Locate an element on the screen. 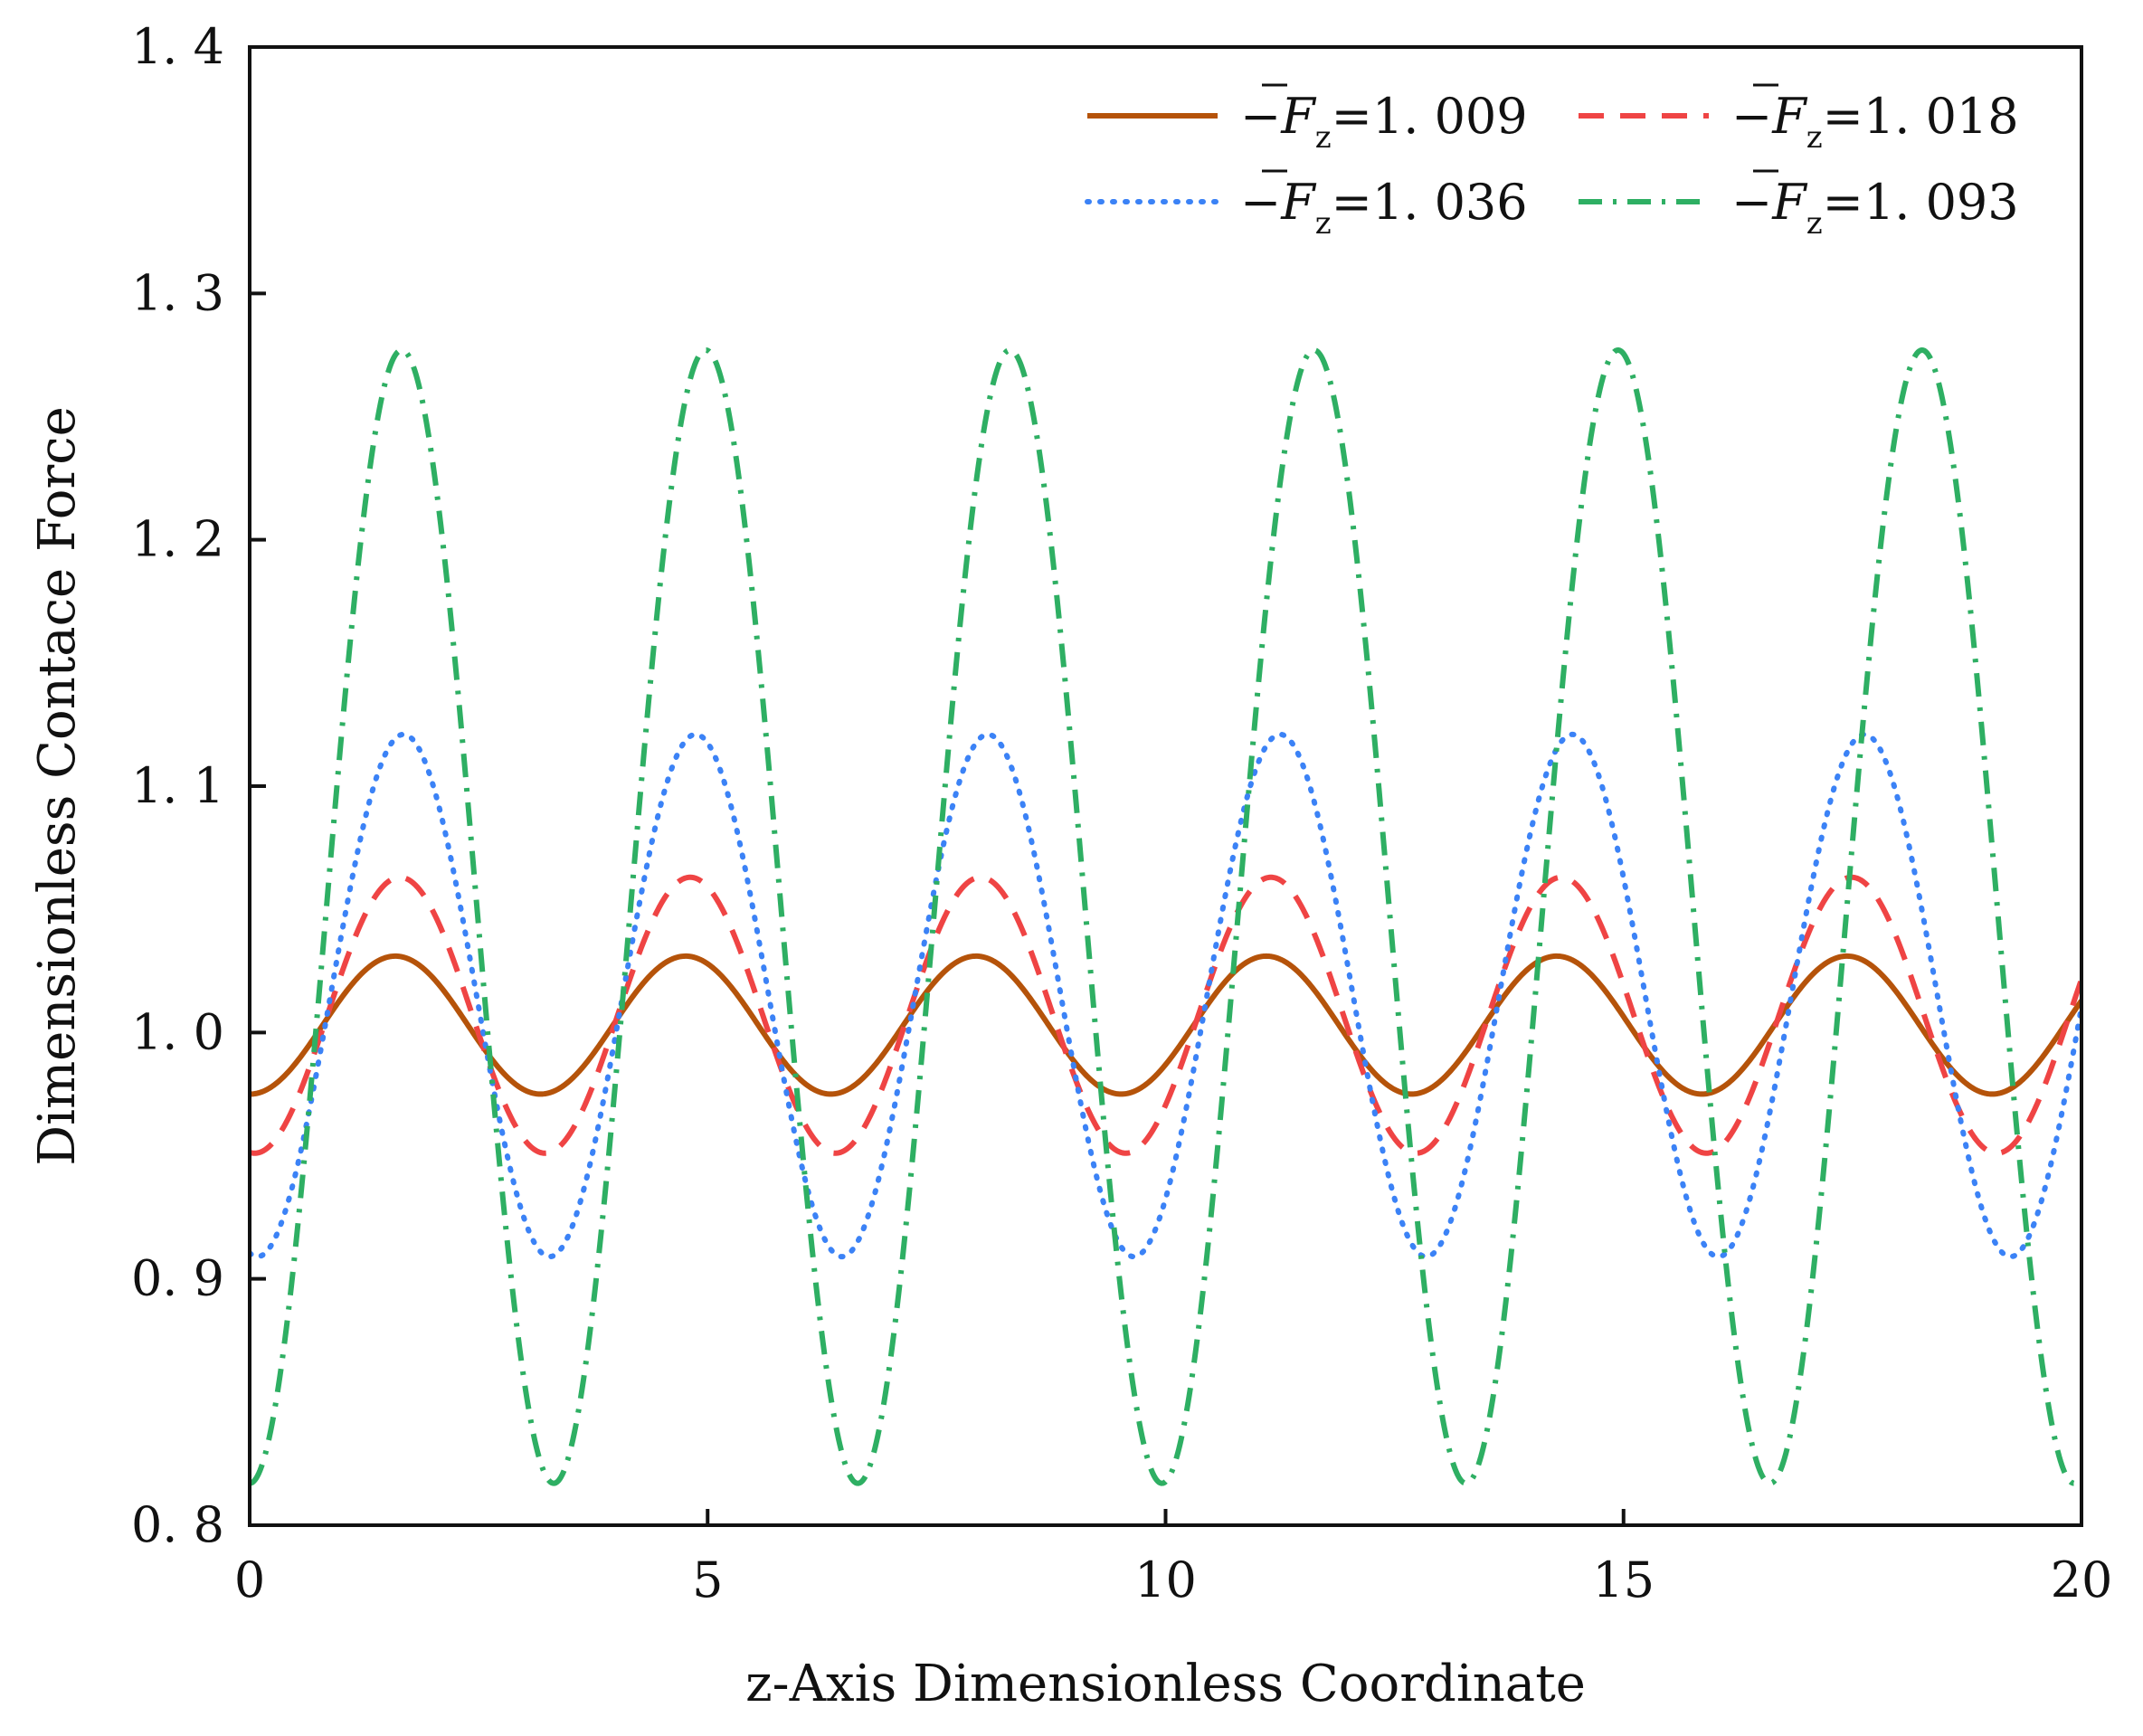 The image size is (2143, 1736). legend-label-4: −Fz=1. 093 is located at coordinates (1875, 208).